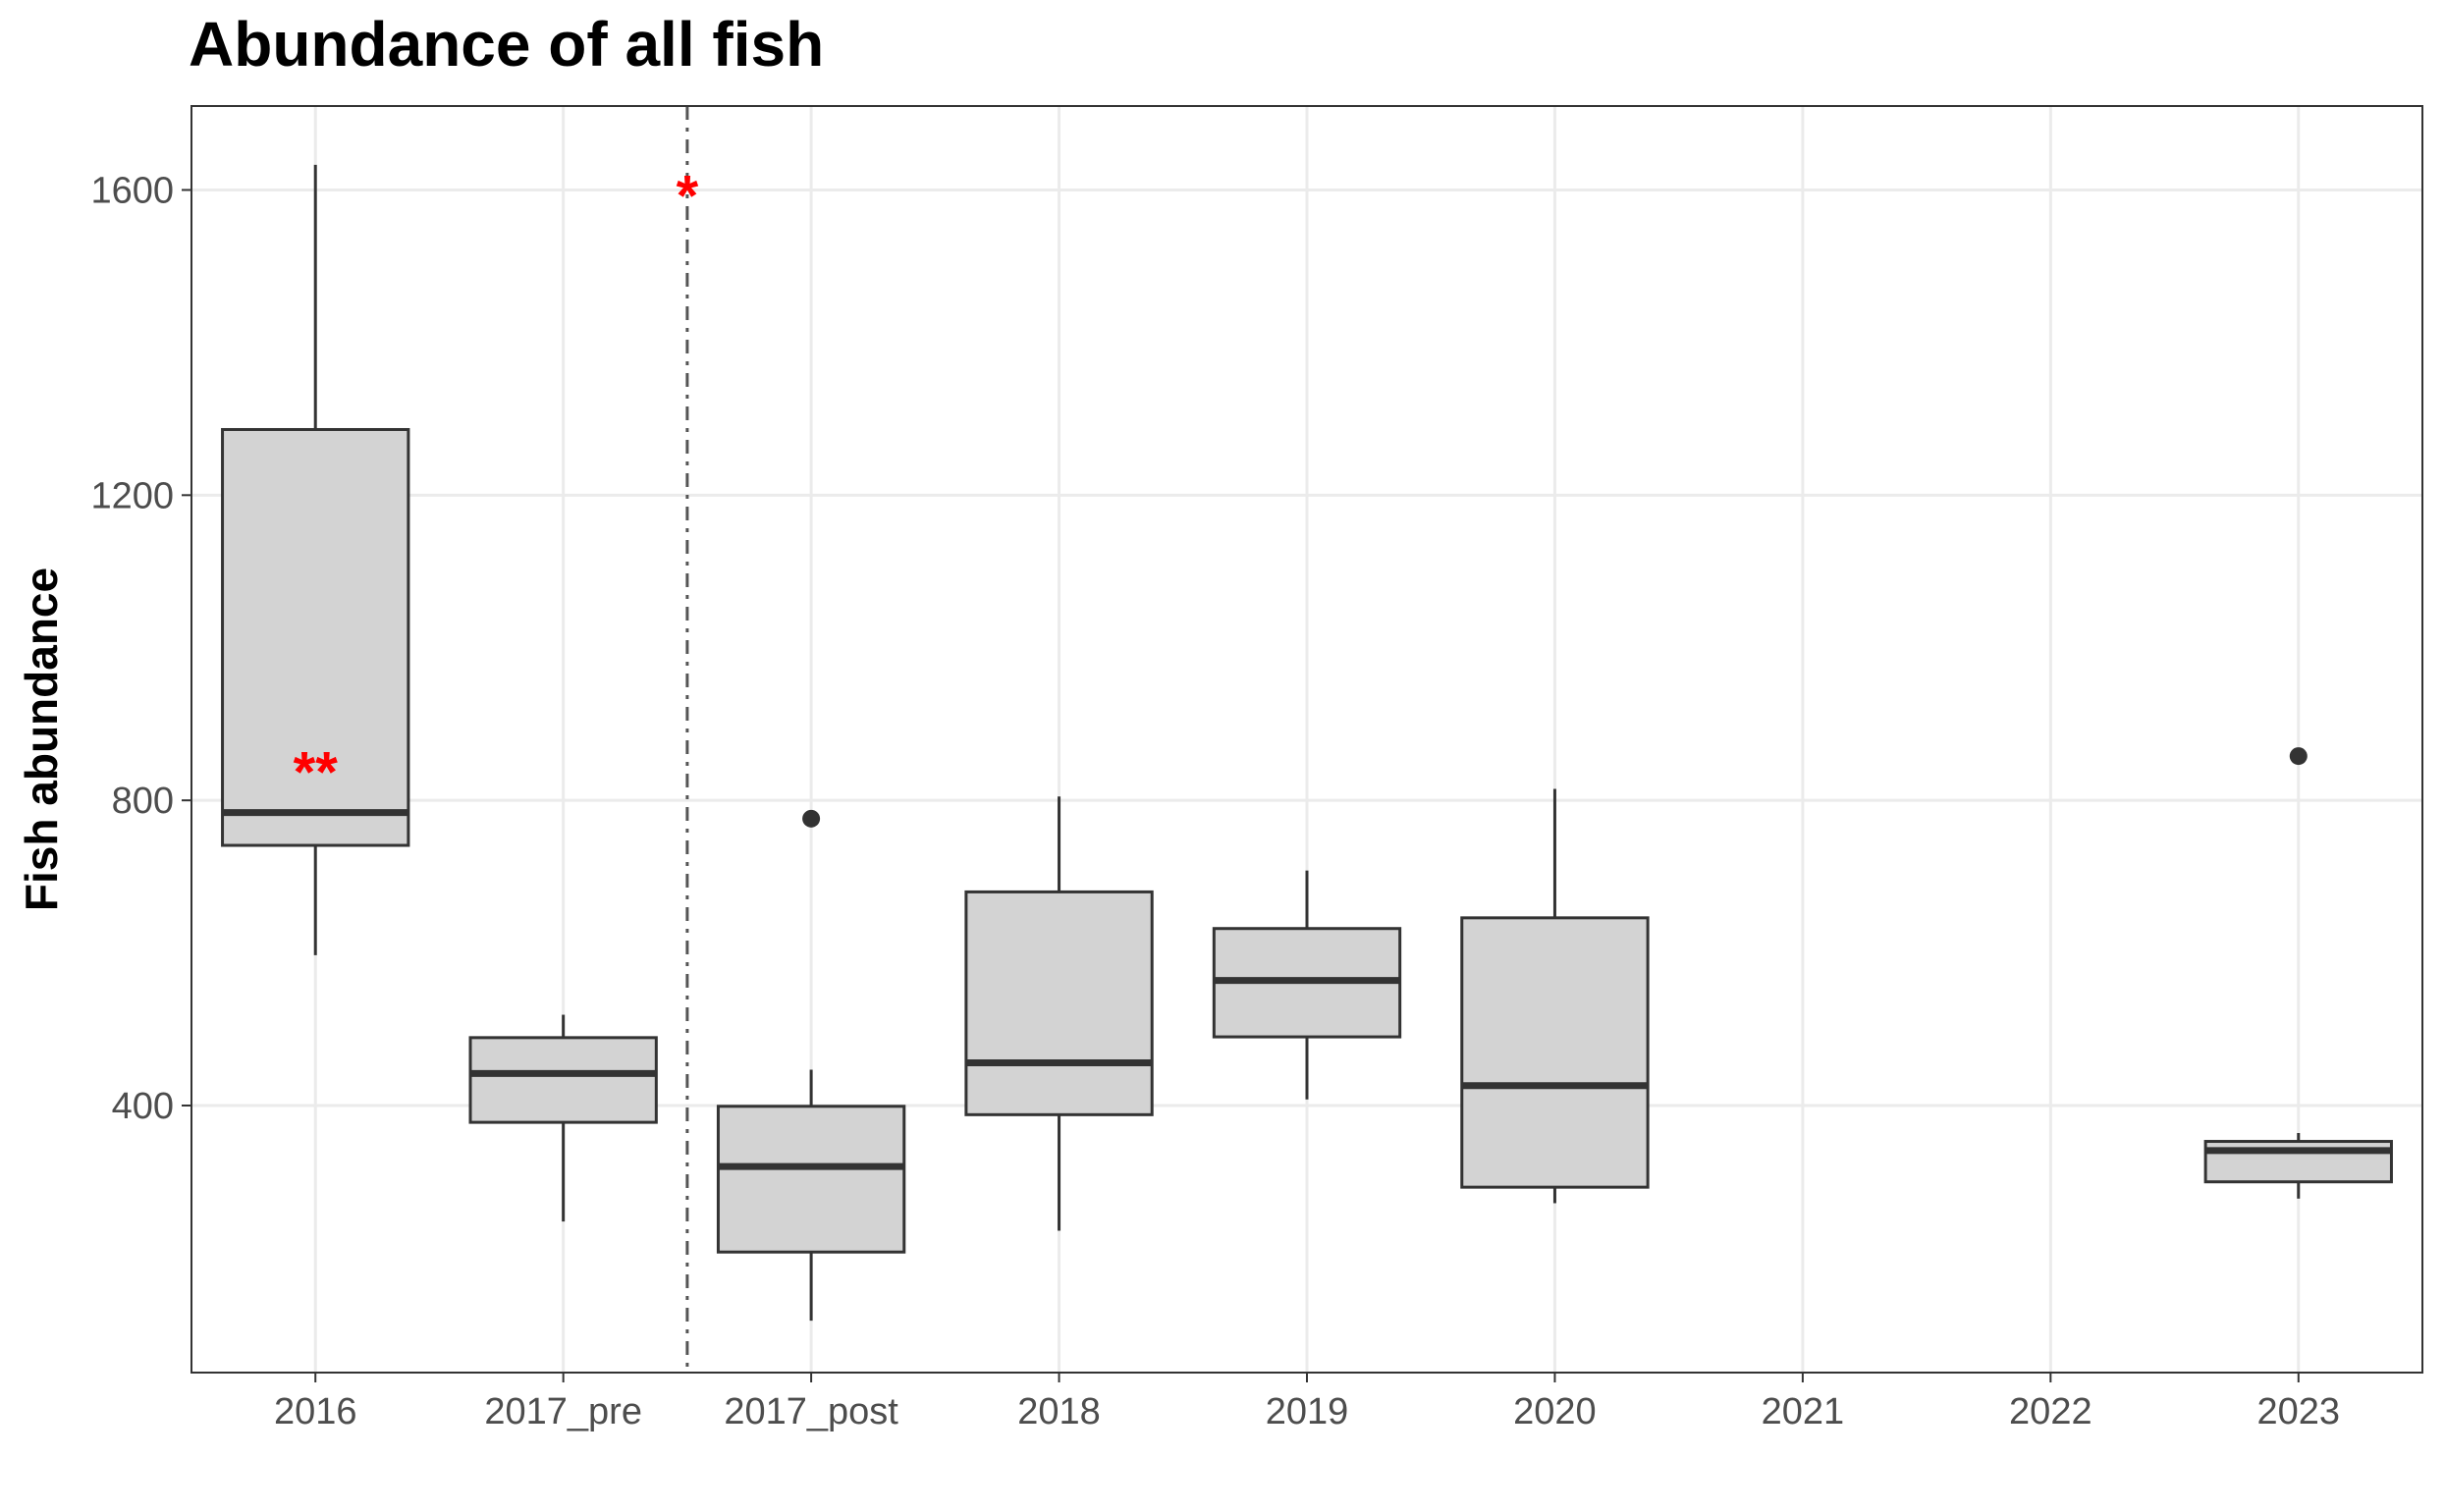 Image resolution: width=2445 pixels, height=1512 pixels. What do you see at coordinates (688, 197) in the screenshot?
I see `significance-marker: *` at bounding box center [688, 197].